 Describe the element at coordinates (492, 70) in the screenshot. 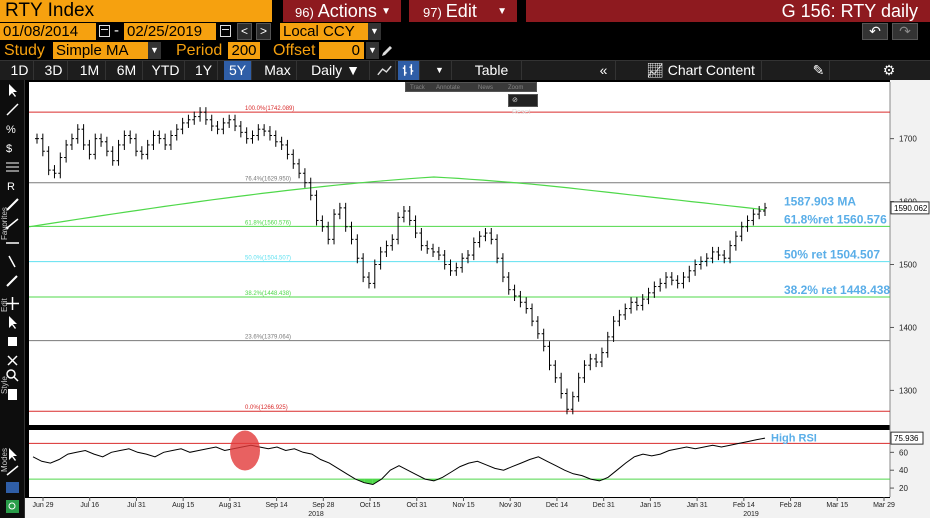

I see `table-button: Table` at that location.